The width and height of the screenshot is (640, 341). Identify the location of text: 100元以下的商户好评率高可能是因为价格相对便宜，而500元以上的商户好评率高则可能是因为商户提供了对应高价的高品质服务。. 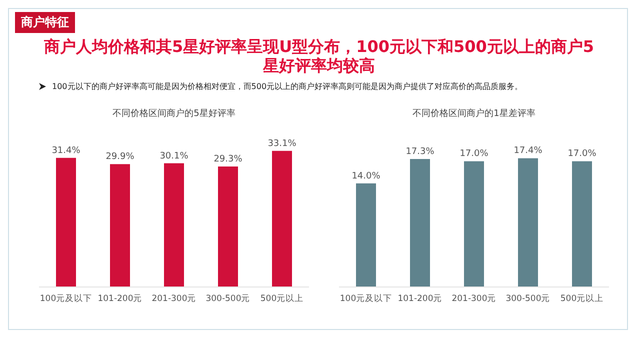
(287, 86).